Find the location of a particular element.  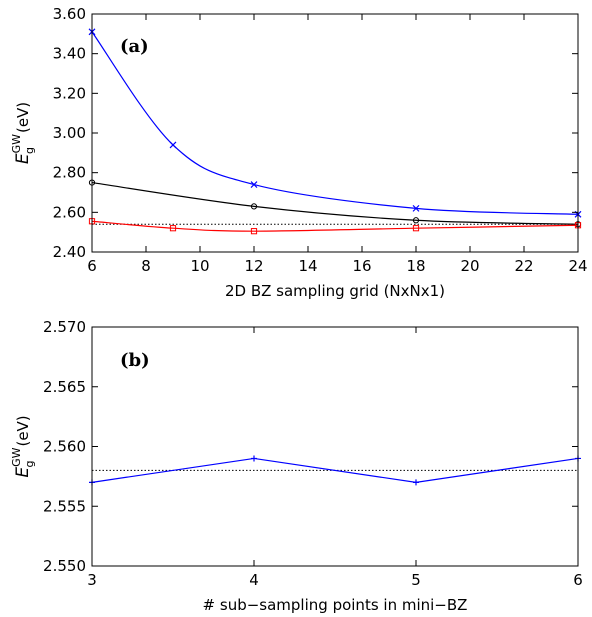

x-tick-label: 24 is located at coordinates (577, 266).